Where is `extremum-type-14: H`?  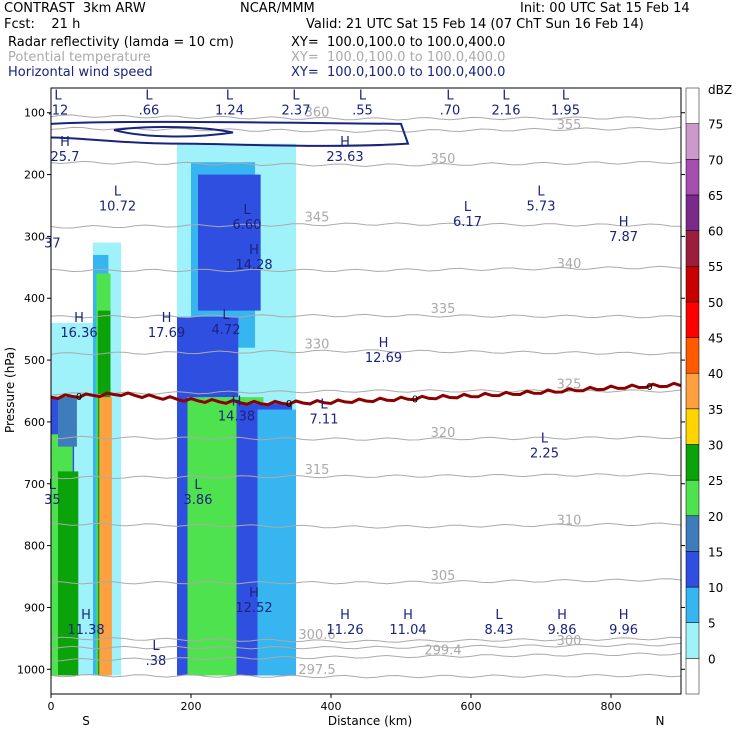 extremum-type-14: H is located at coordinates (624, 222).